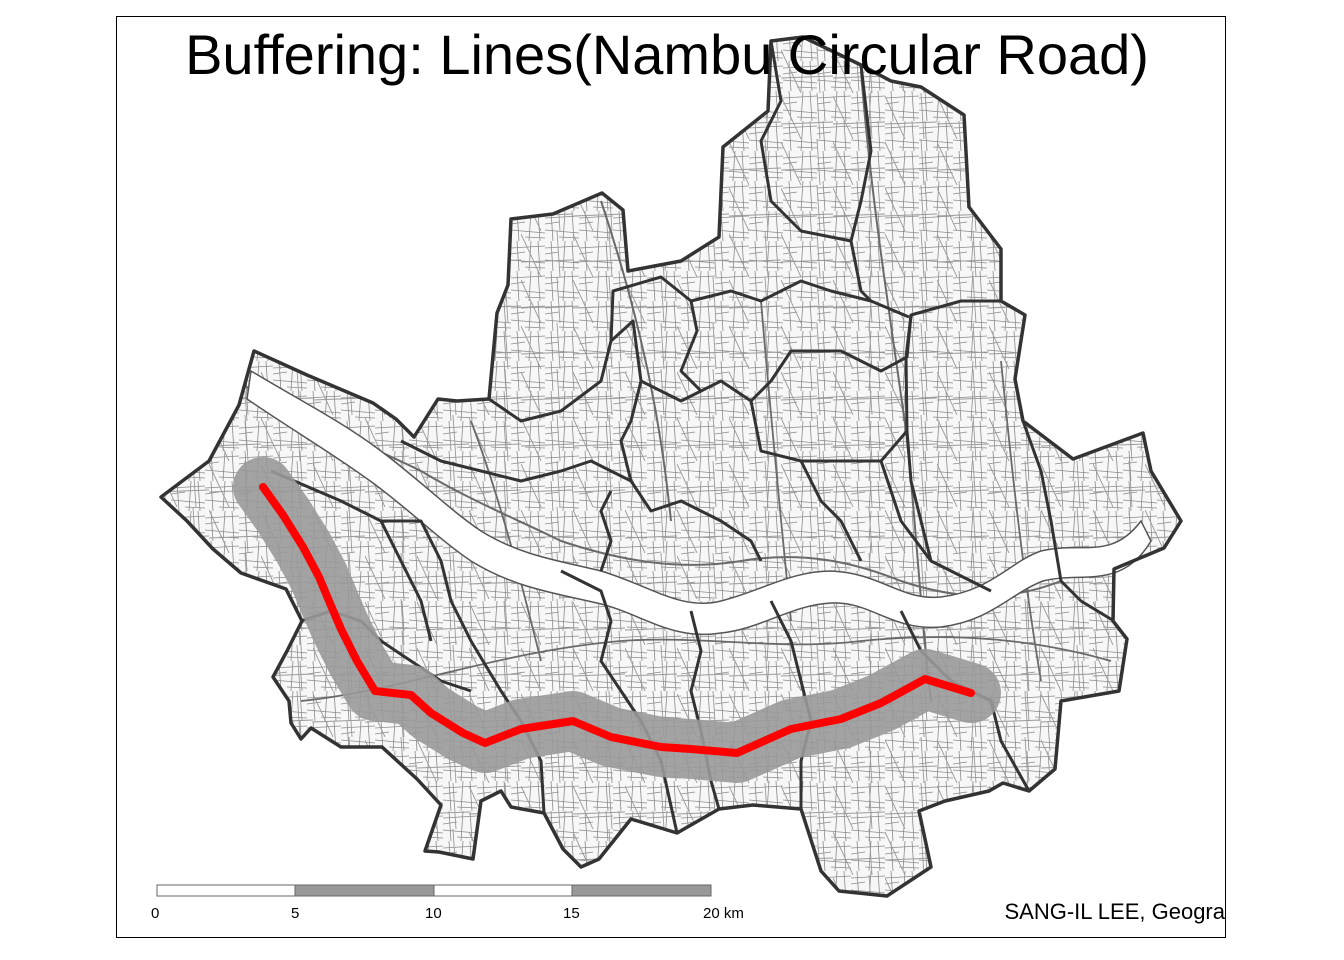  I want to click on scale-bar, so click(434, 890).